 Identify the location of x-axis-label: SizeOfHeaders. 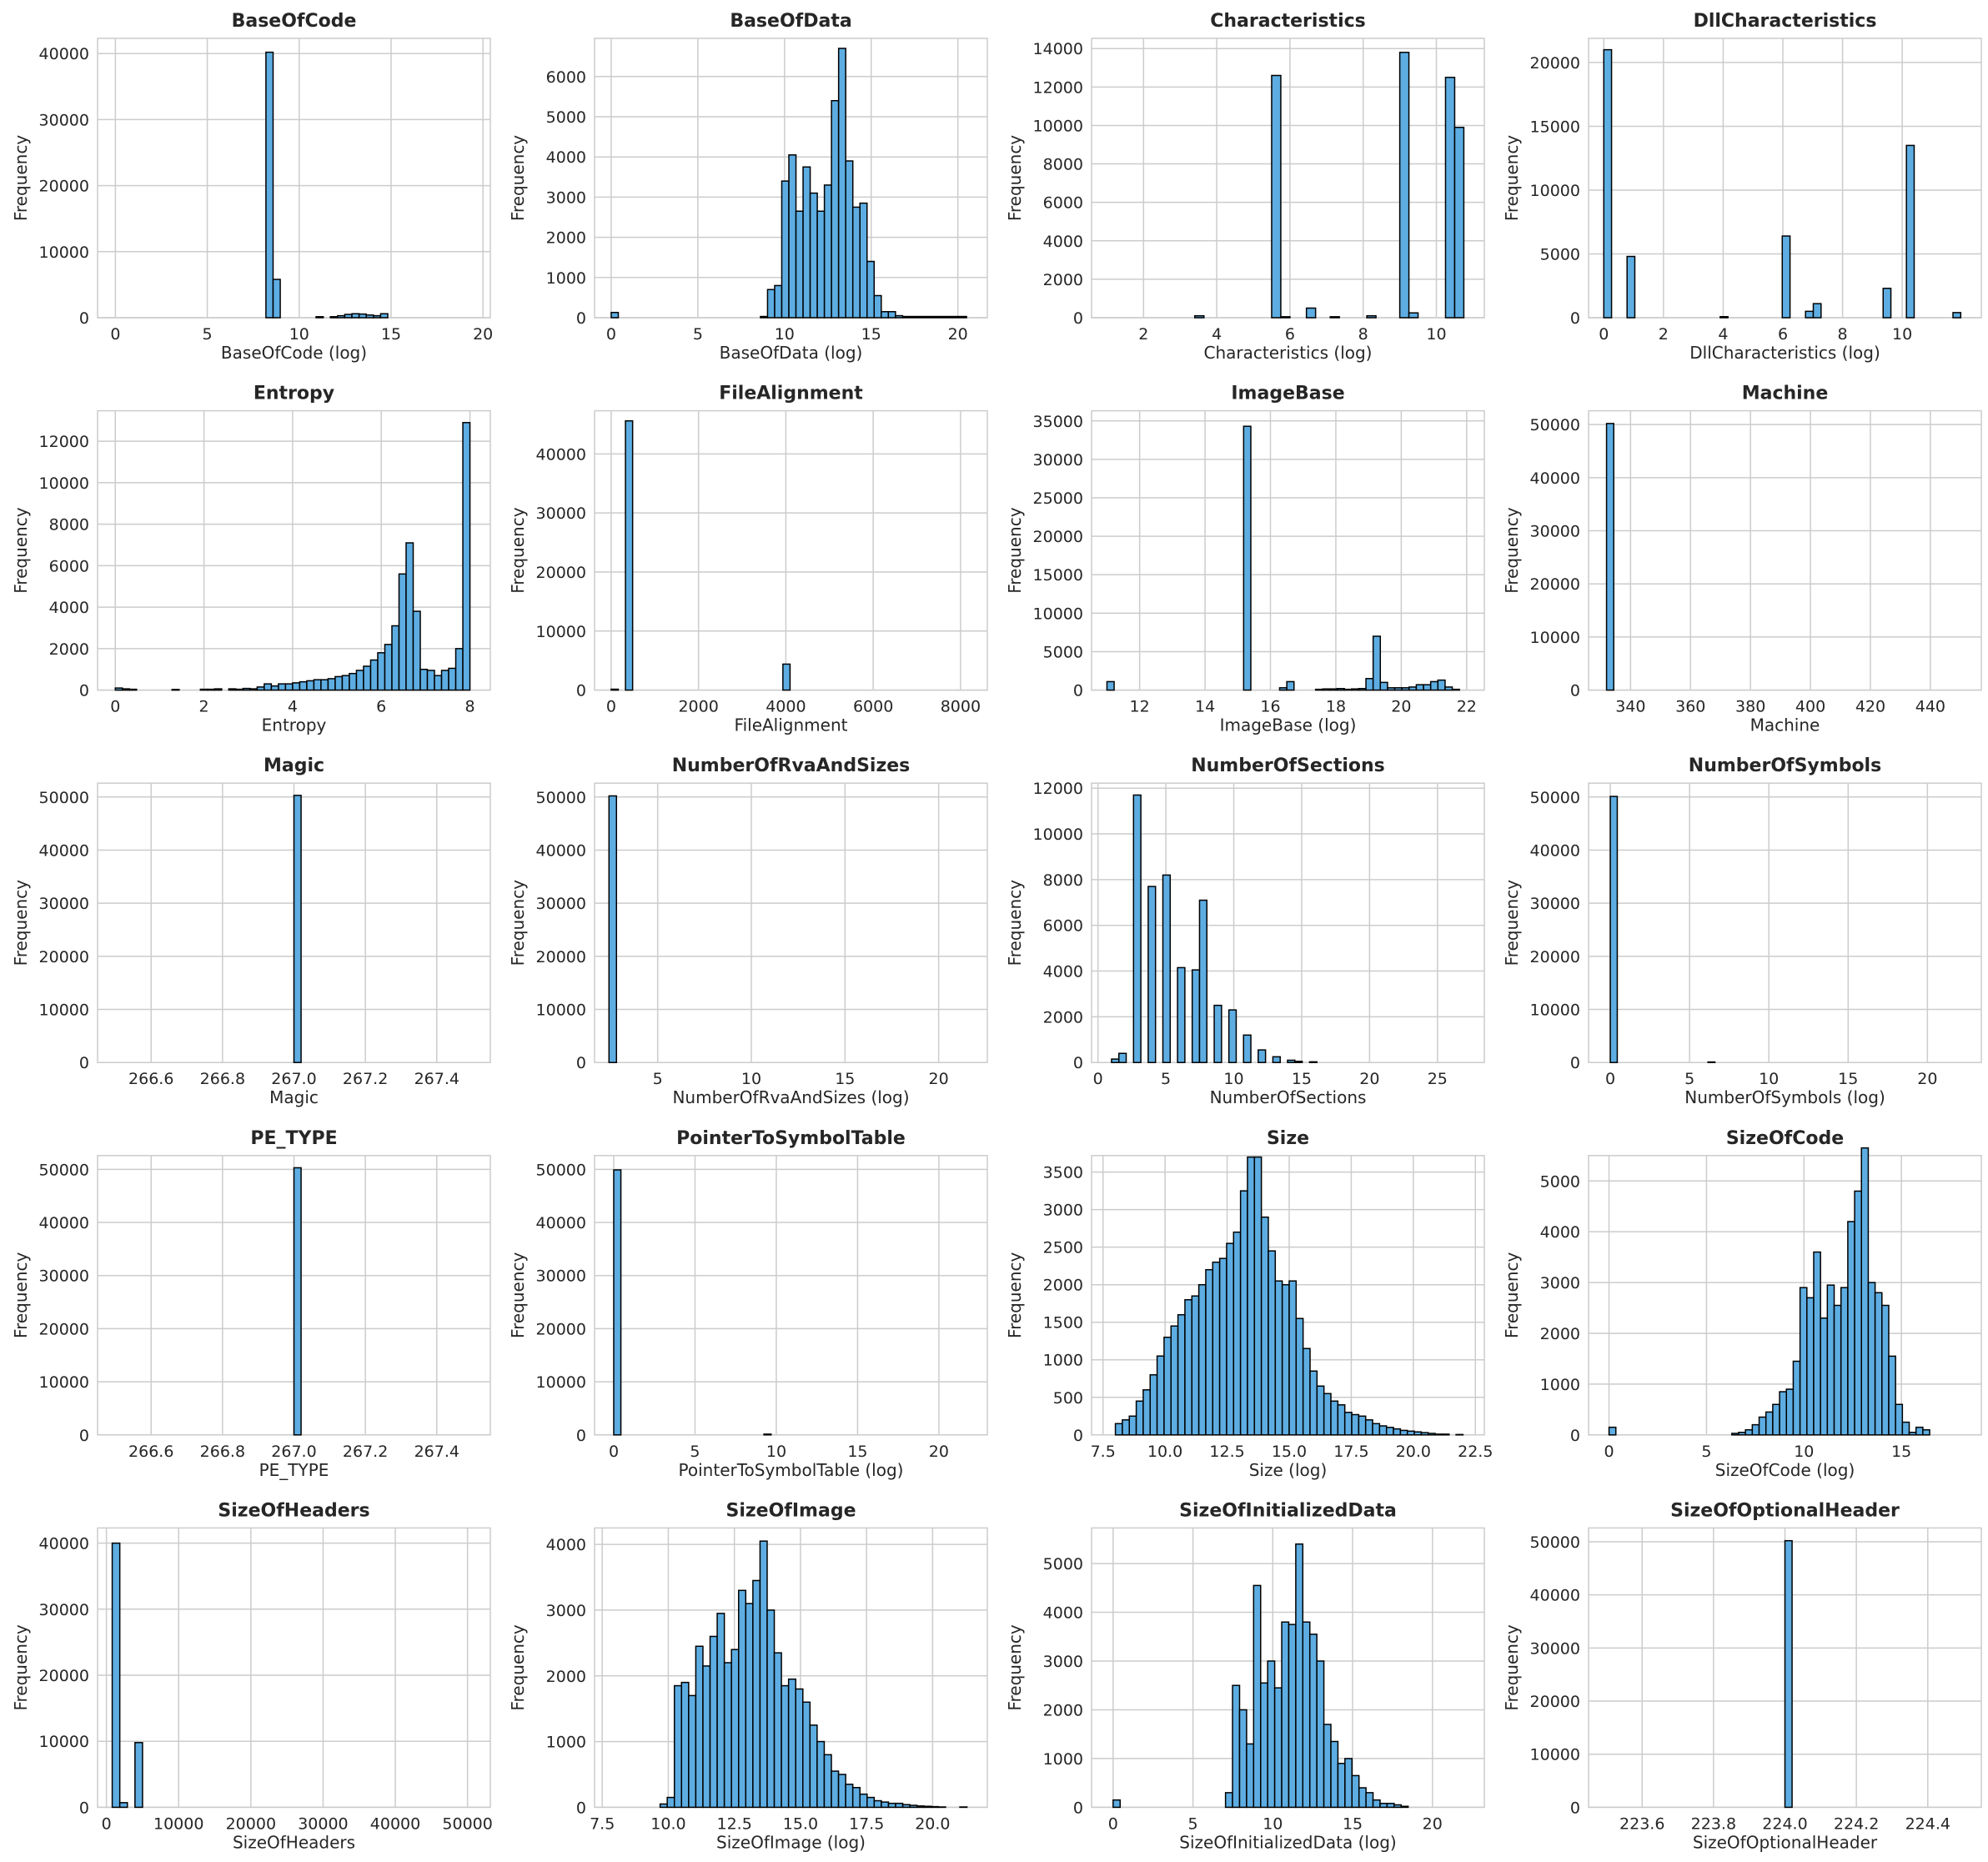
(294, 1842).